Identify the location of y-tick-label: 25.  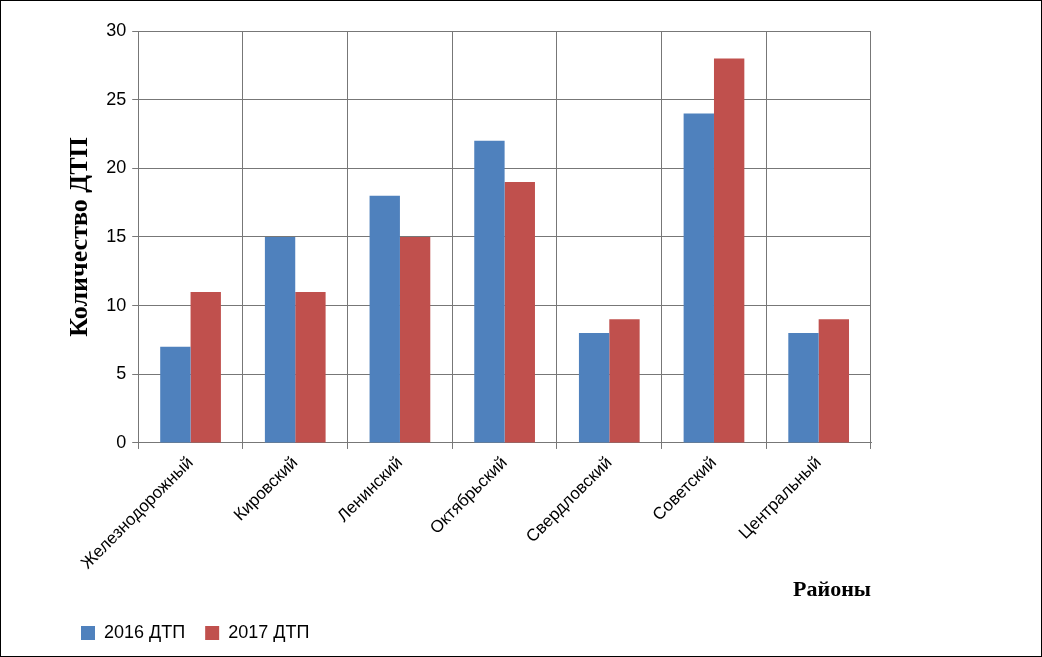
(116, 98).